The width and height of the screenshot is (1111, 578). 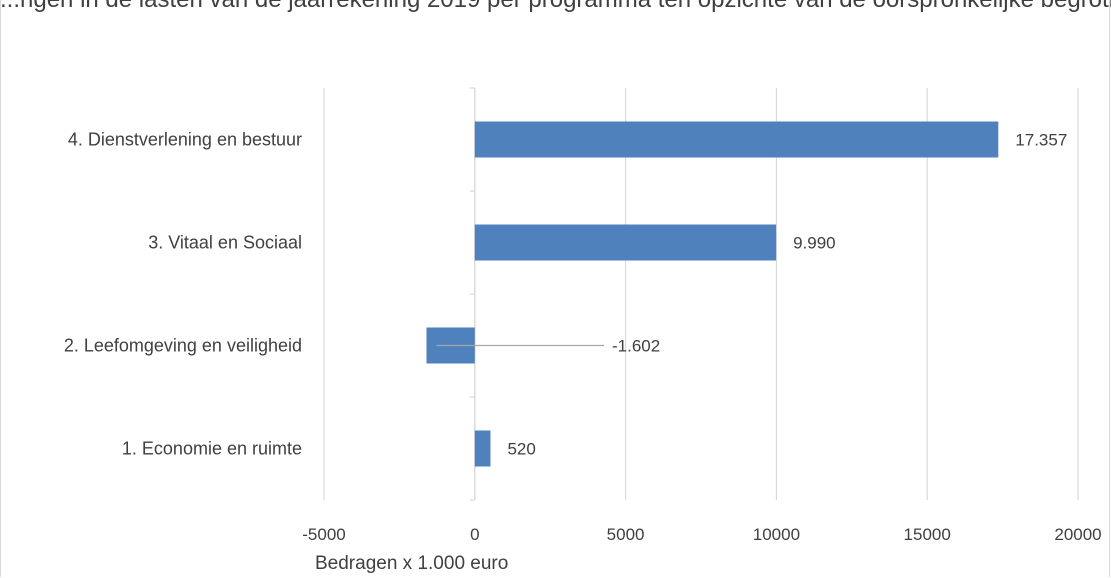 I want to click on category-label: 3. Vitaal en Sociaal, so click(x=225, y=243).